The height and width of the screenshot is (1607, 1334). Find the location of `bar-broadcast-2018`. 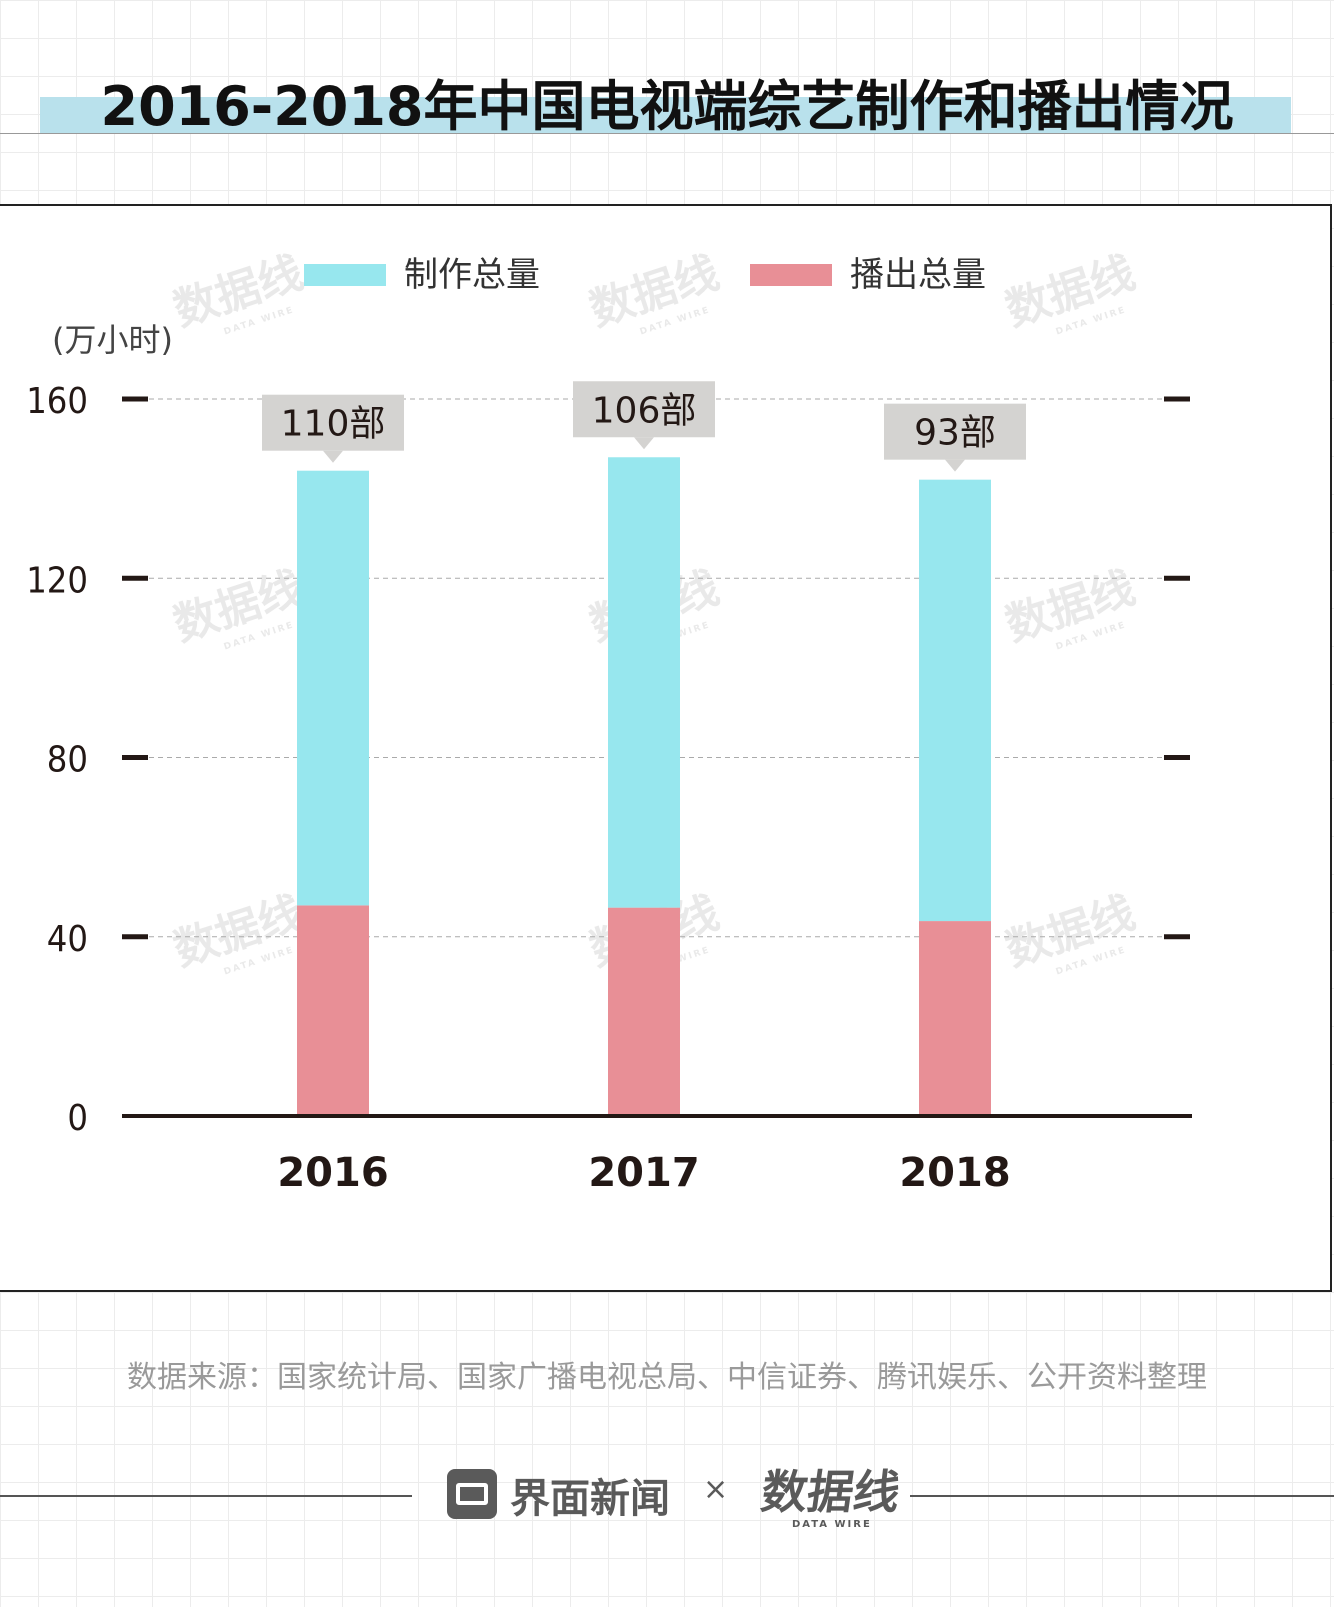

bar-broadcast-2018 is located at coordinates (955, 1018).